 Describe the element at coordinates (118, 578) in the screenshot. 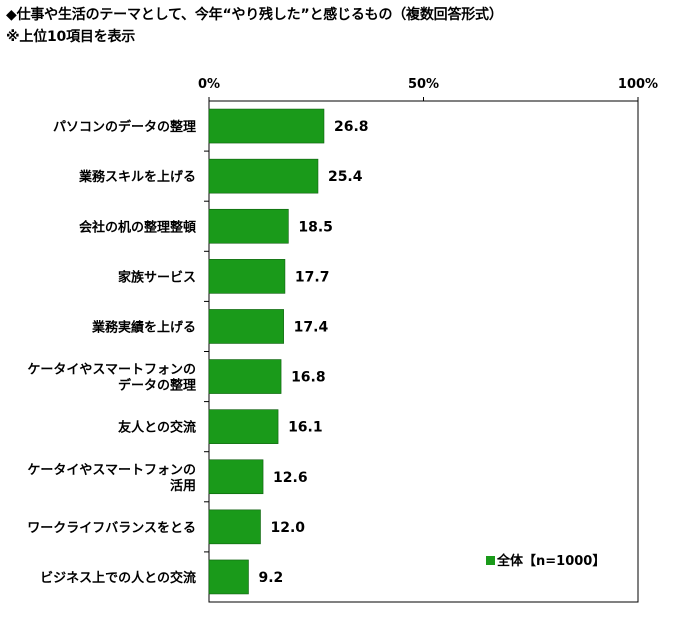

I see `category-label: ビジネス上での人との交流` at that location.